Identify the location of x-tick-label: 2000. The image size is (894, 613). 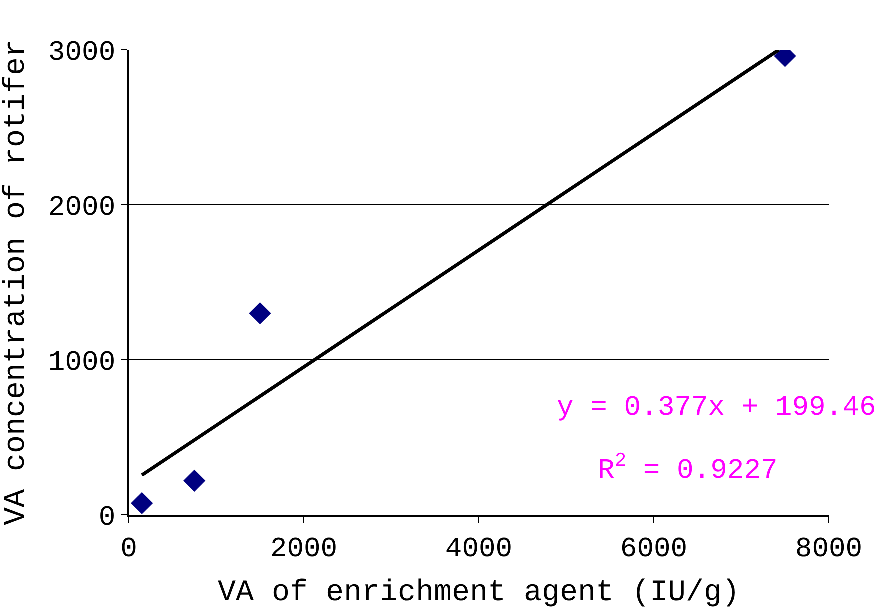
(304, 550).